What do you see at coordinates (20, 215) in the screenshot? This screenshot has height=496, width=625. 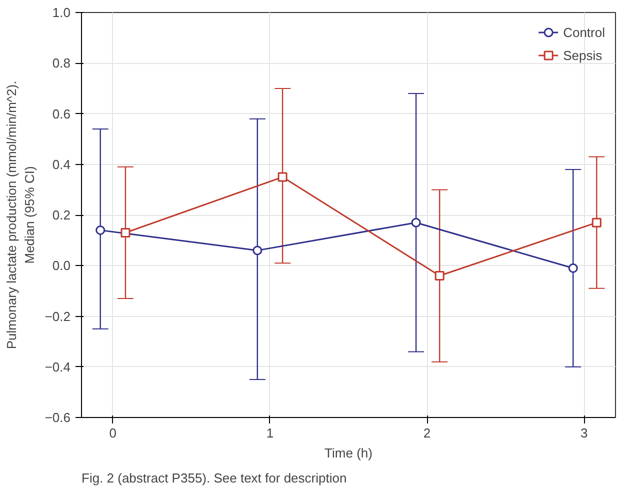 I see `y-axis-title: Pulmonary lactate production (mmol/min/m^2). Median (95% CI)` at bounding box center [20, 215].